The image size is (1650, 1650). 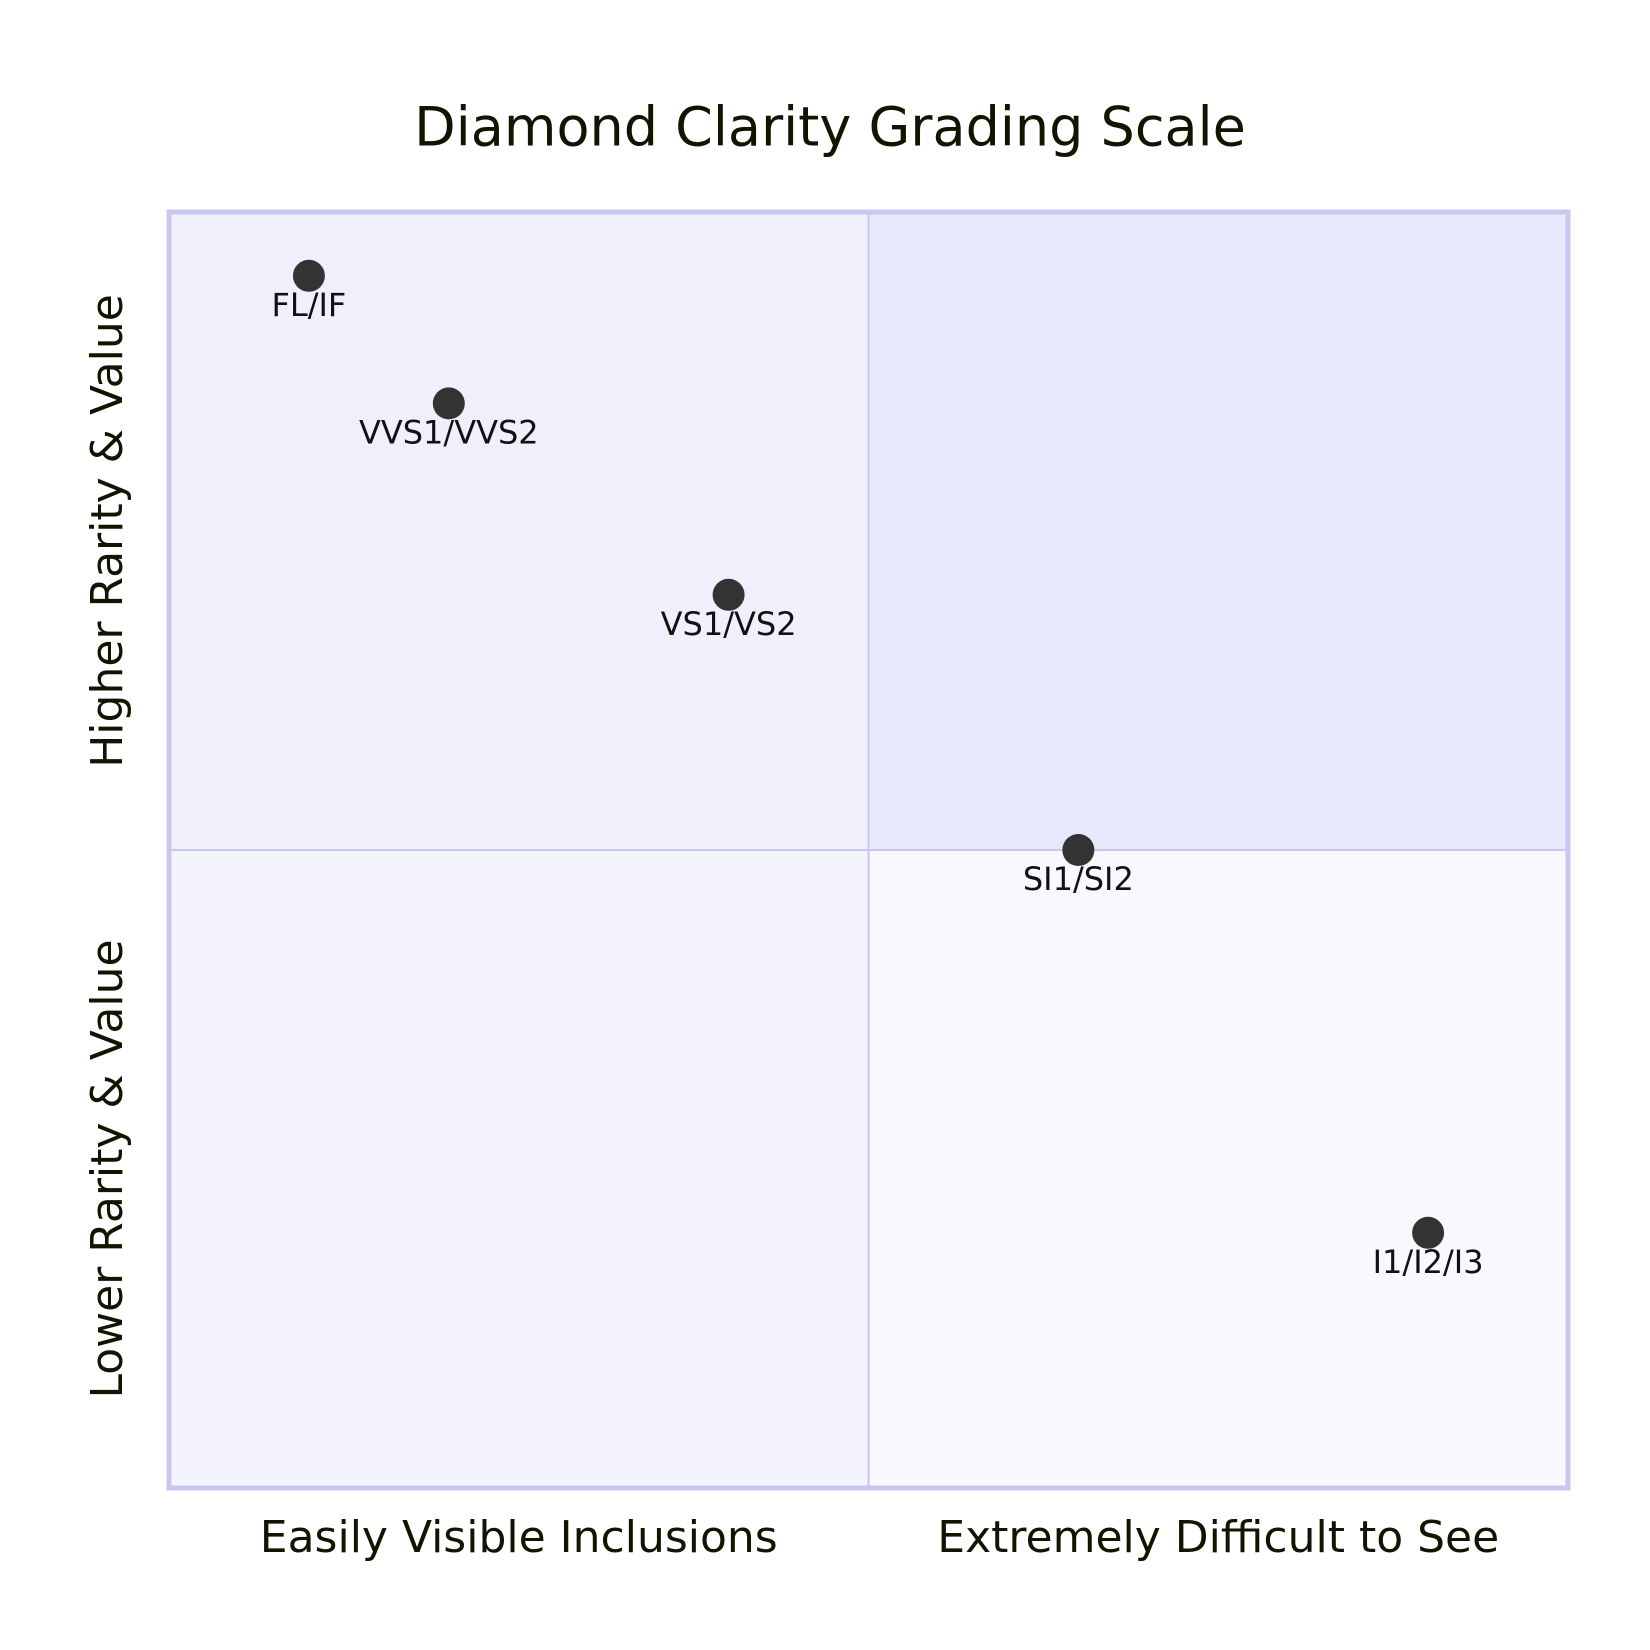 I want to click on point-label: VVS1/VVS2, so click(x=449, y=432).